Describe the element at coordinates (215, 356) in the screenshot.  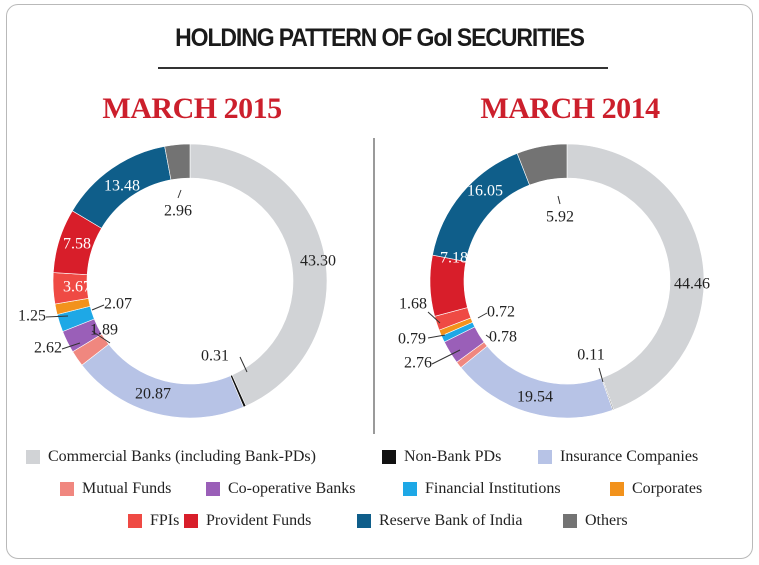
I see `data-label-2015-non-bank-pds: 0.31` at that location.